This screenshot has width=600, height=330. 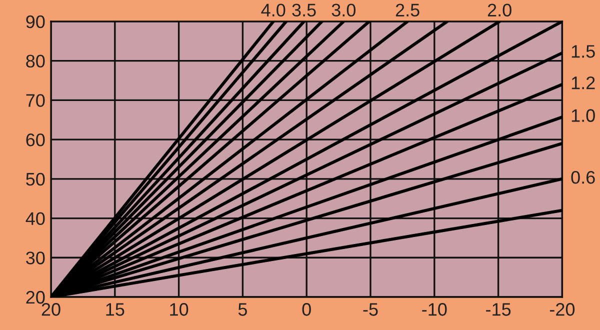 What do you see at coordinates (35, 258) in the screenshot?
I see `y-tick-label: 30` at bounding box center [35, 258].